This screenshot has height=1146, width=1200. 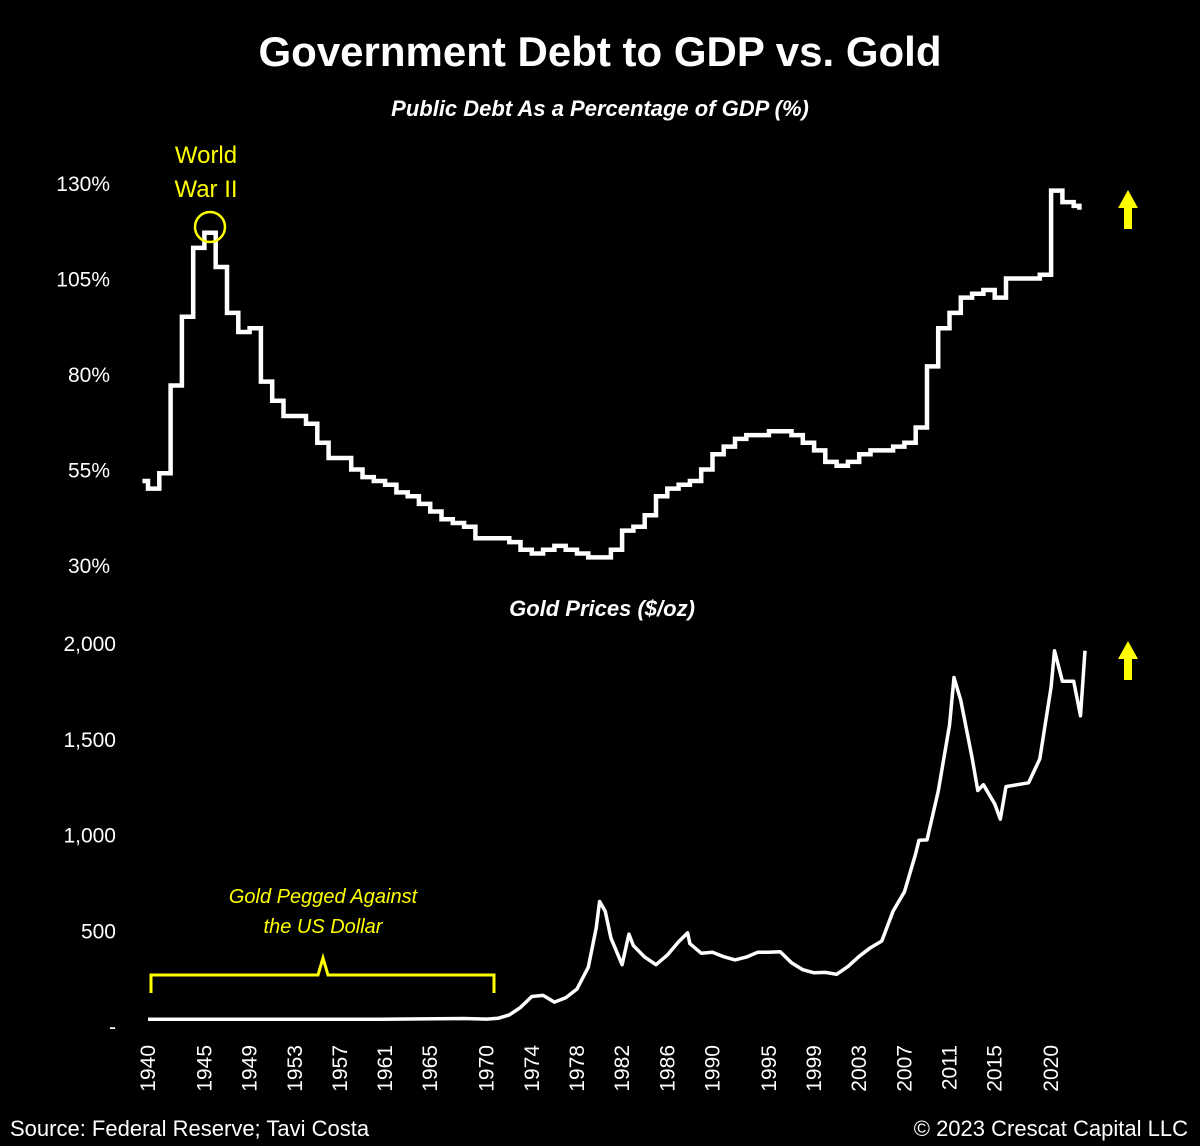 I want to click on ww2-highlight-circle, so click(x=210, y=227).